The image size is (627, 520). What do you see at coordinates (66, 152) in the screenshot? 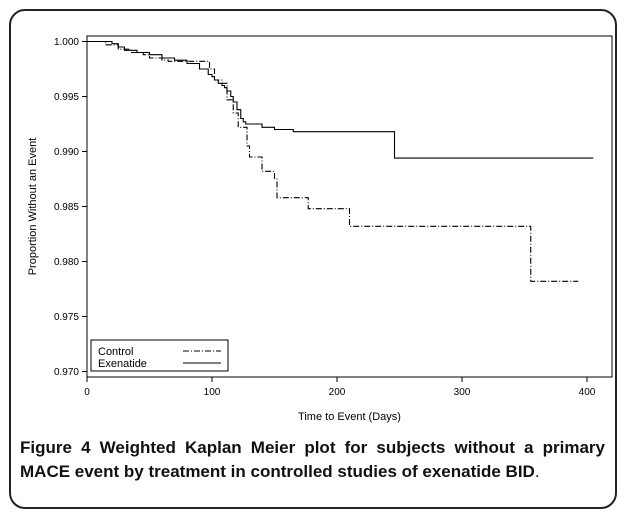
I see `y-tick-label: 0.990` at bounding box center [66, 152].